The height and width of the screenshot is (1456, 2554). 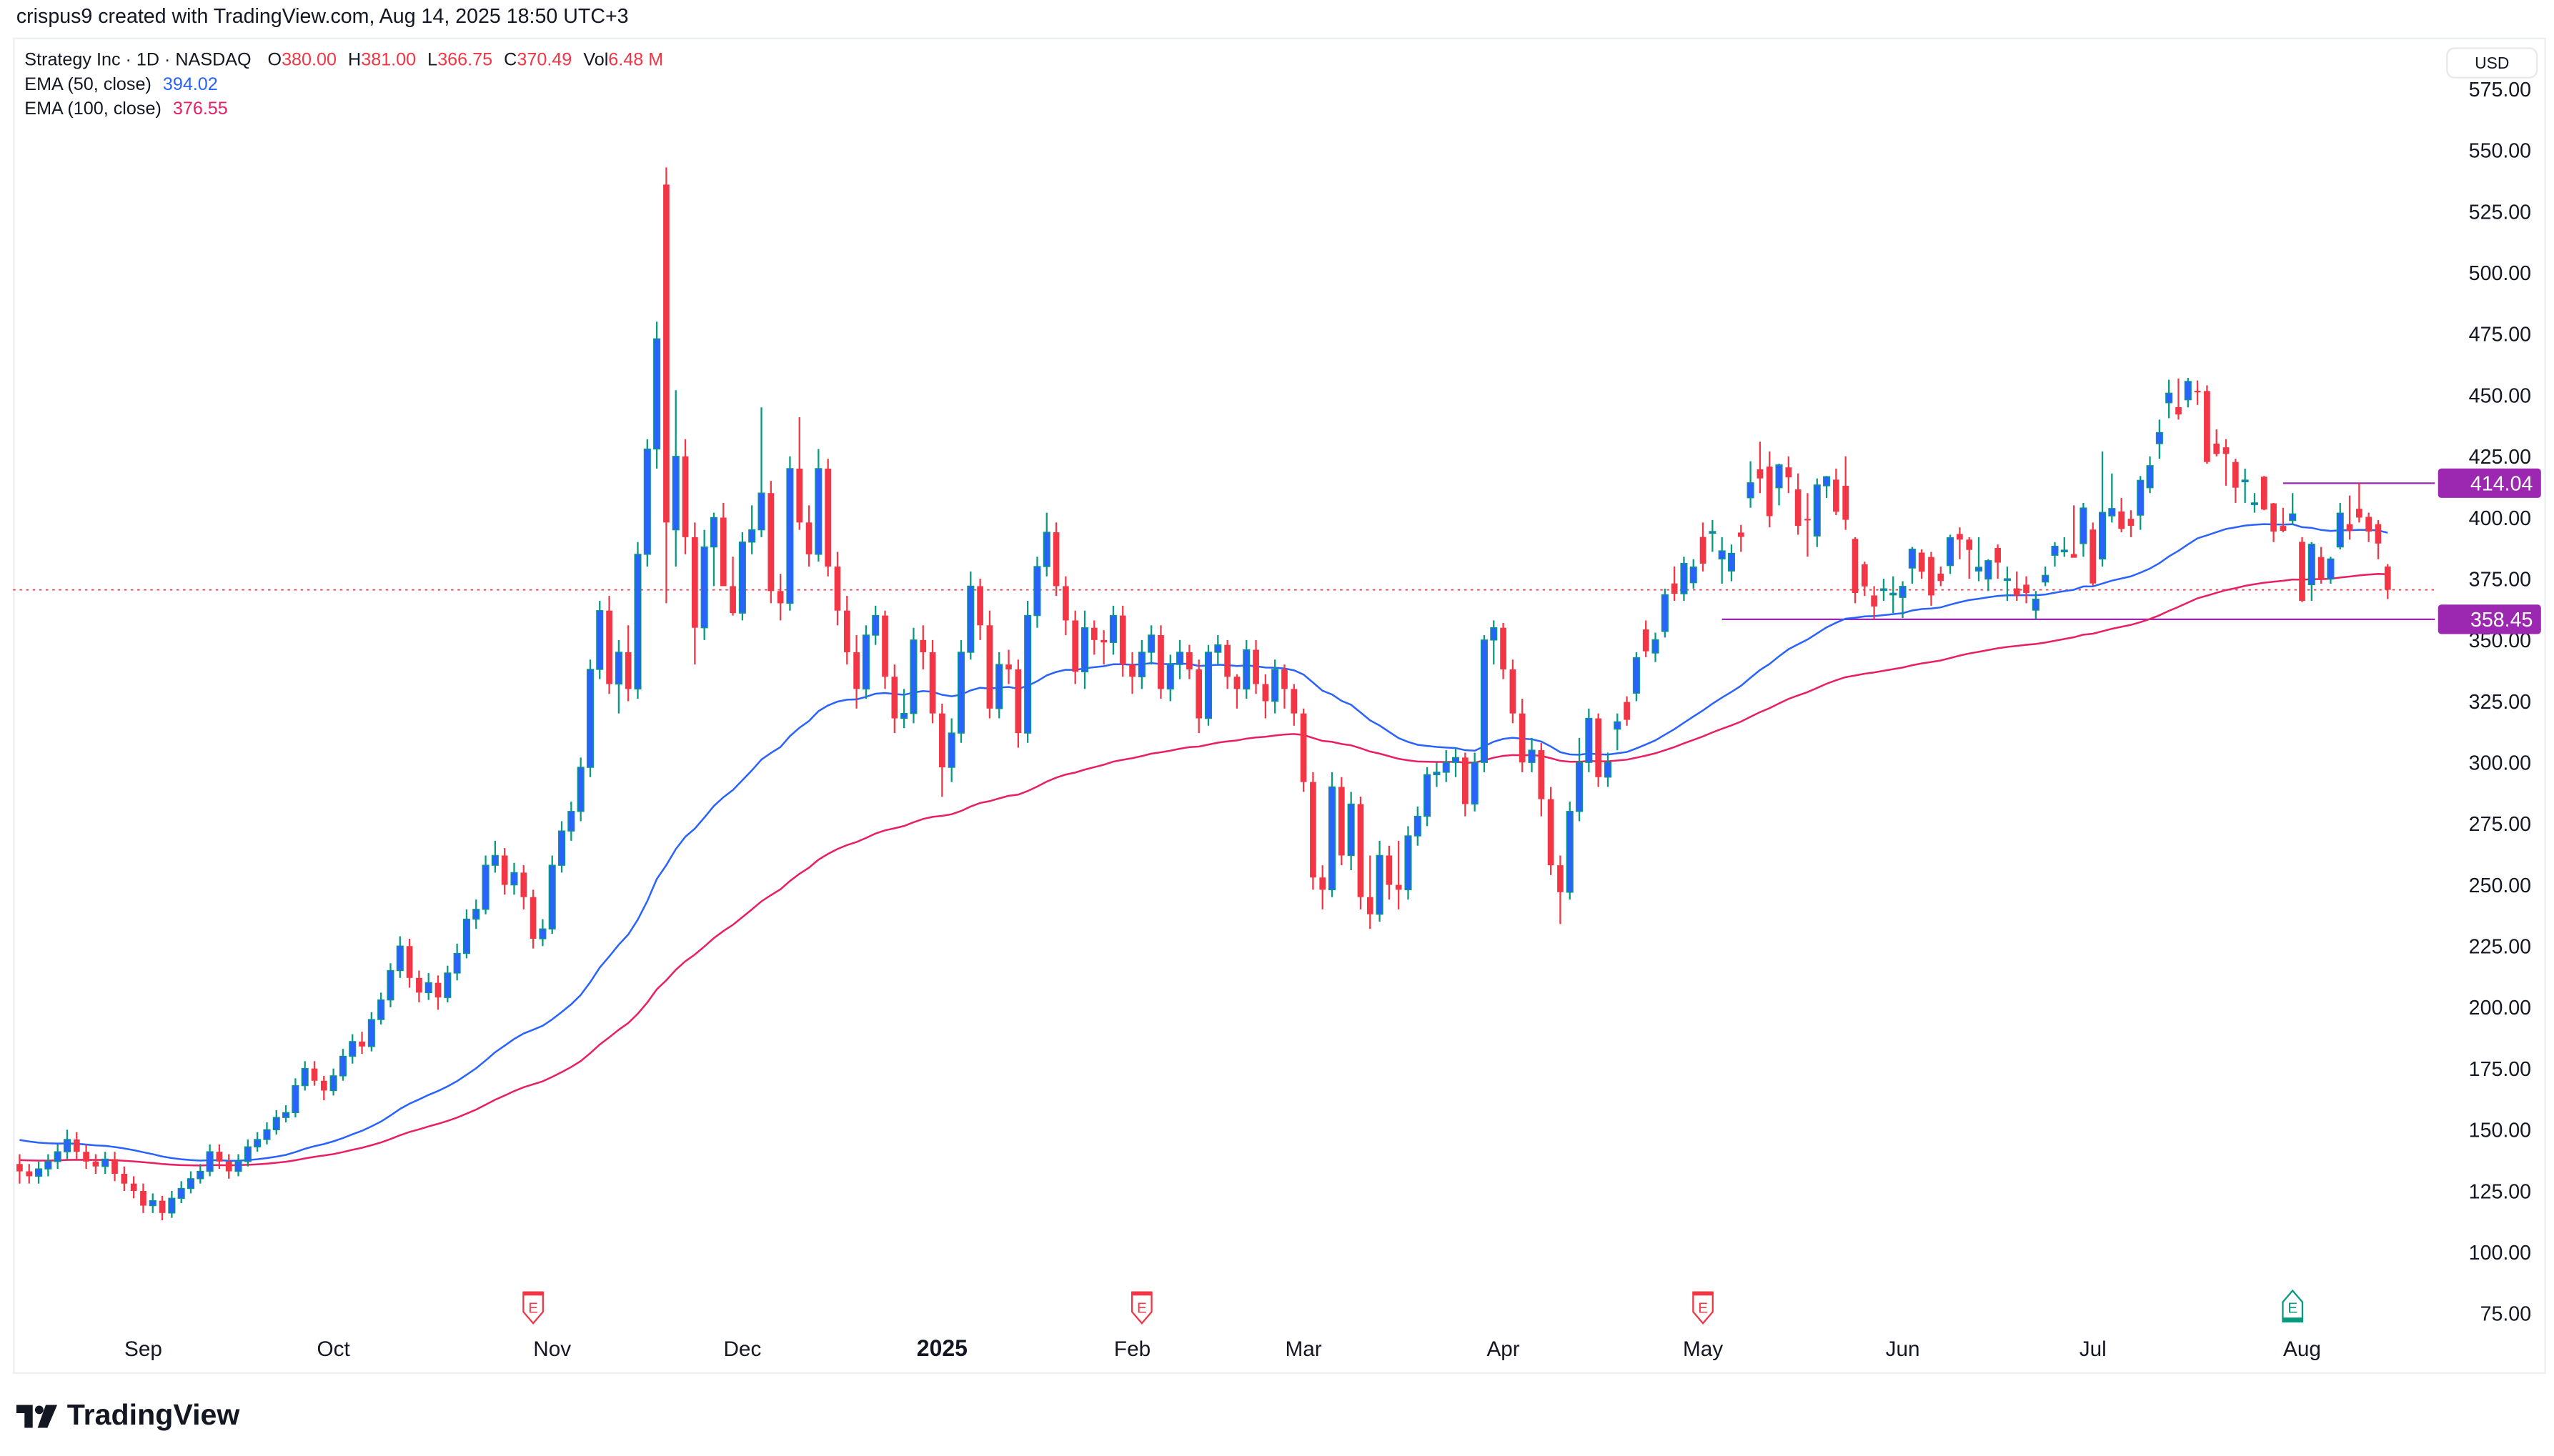 I want to click on tradingview-logo: TradingView, so click(x=127, y=1415).